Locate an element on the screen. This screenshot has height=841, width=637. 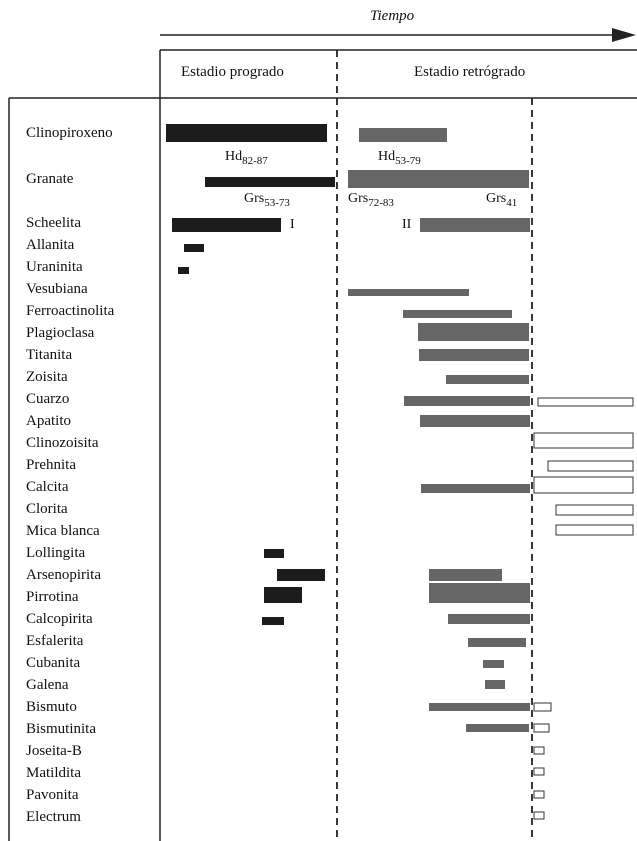
mineral-label: Pavonita is located at coordinates (52, 795).